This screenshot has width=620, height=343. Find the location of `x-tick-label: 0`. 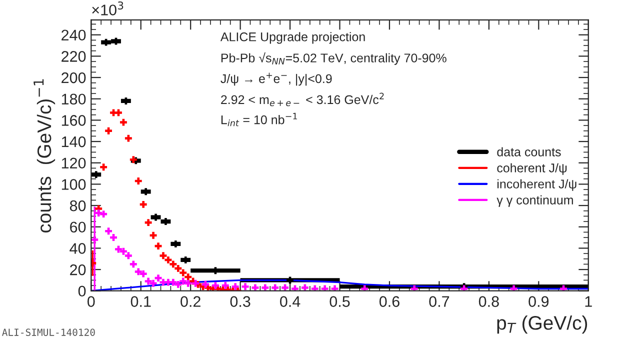

x-tick-label: 0 is located at coordinates (91, 301).